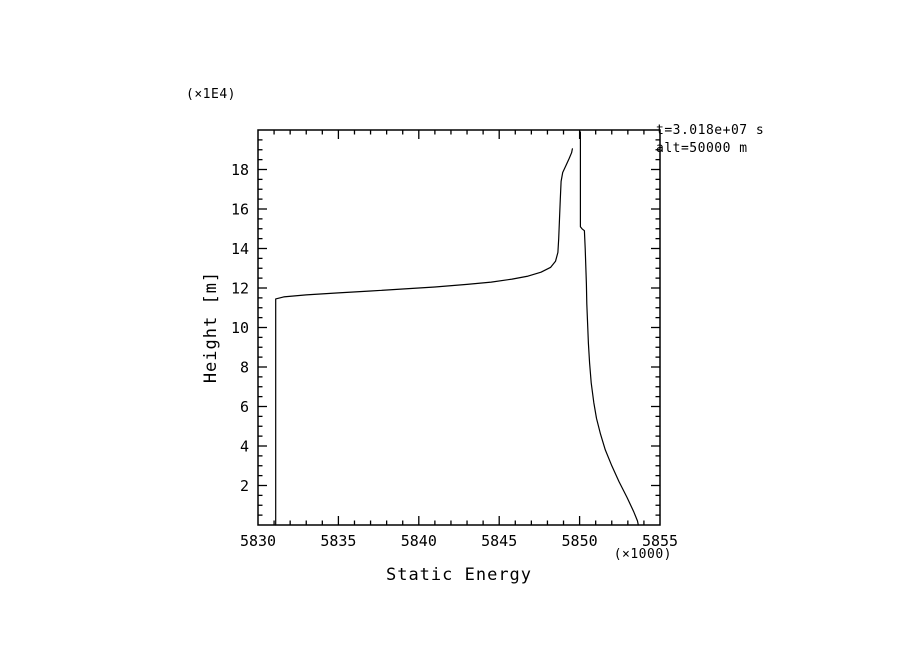 Image resolution: width=904 pixels, height=654 pixels. I want to click on x-tick-label: 5855, so click(660, 541).